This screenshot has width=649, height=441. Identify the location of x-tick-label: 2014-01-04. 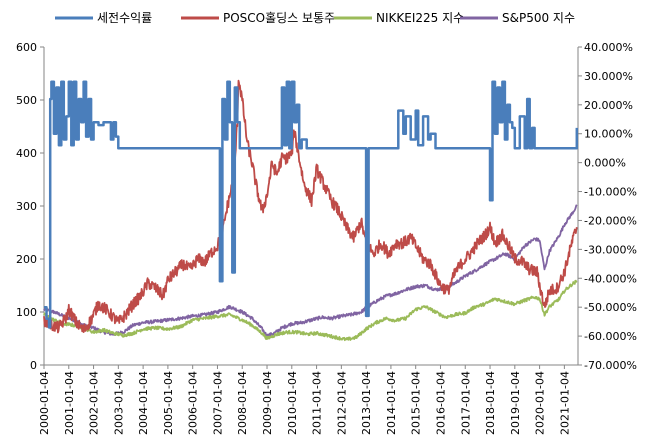
(391, 403).